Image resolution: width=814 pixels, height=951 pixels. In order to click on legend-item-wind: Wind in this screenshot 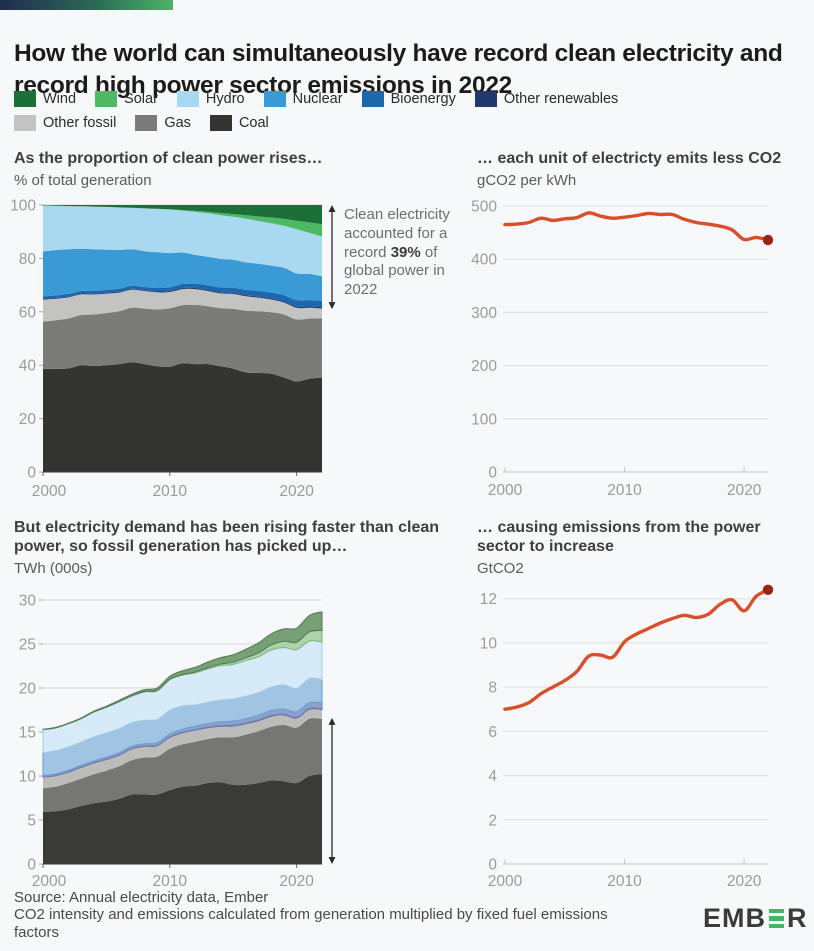, I will do `click(45, 99)`.